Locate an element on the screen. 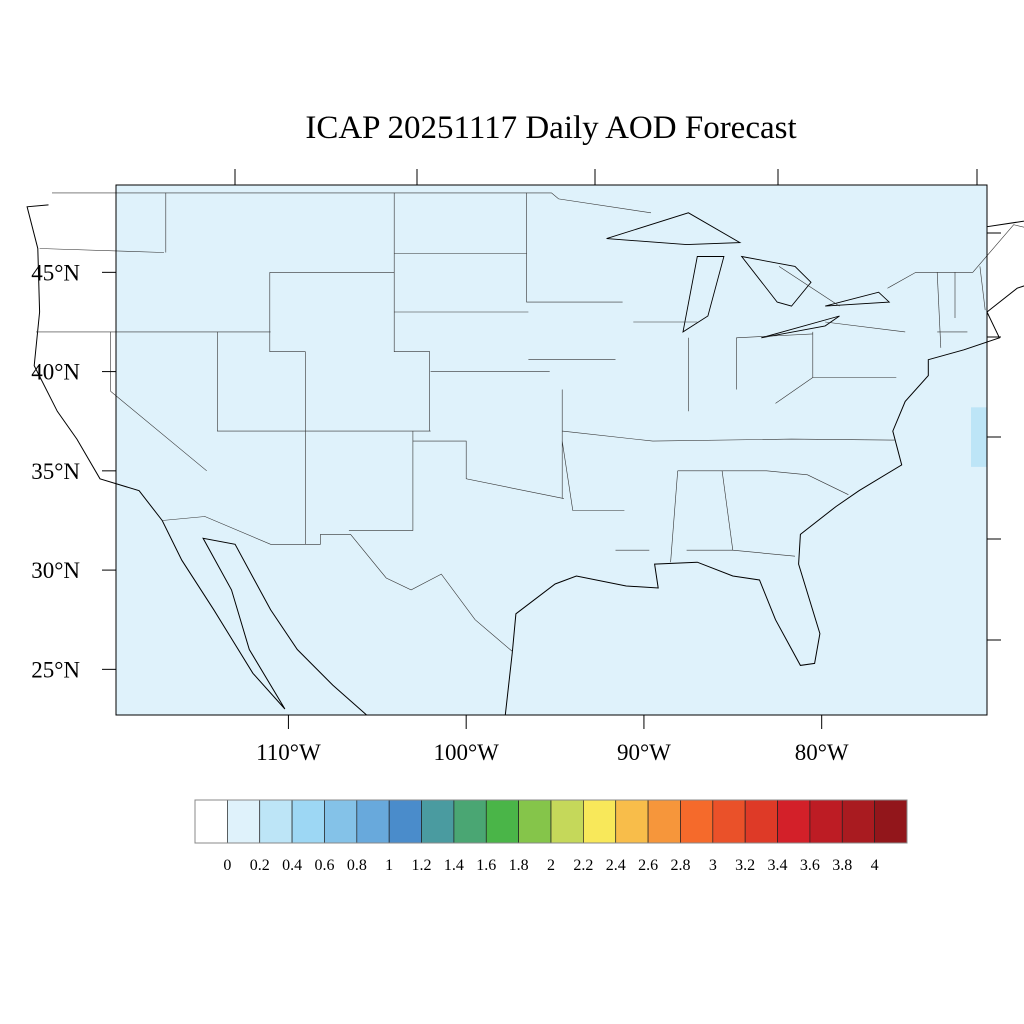 The image size is (1024, 1024). lat-tick-label: 45°N is located at coordinates (55, 272).